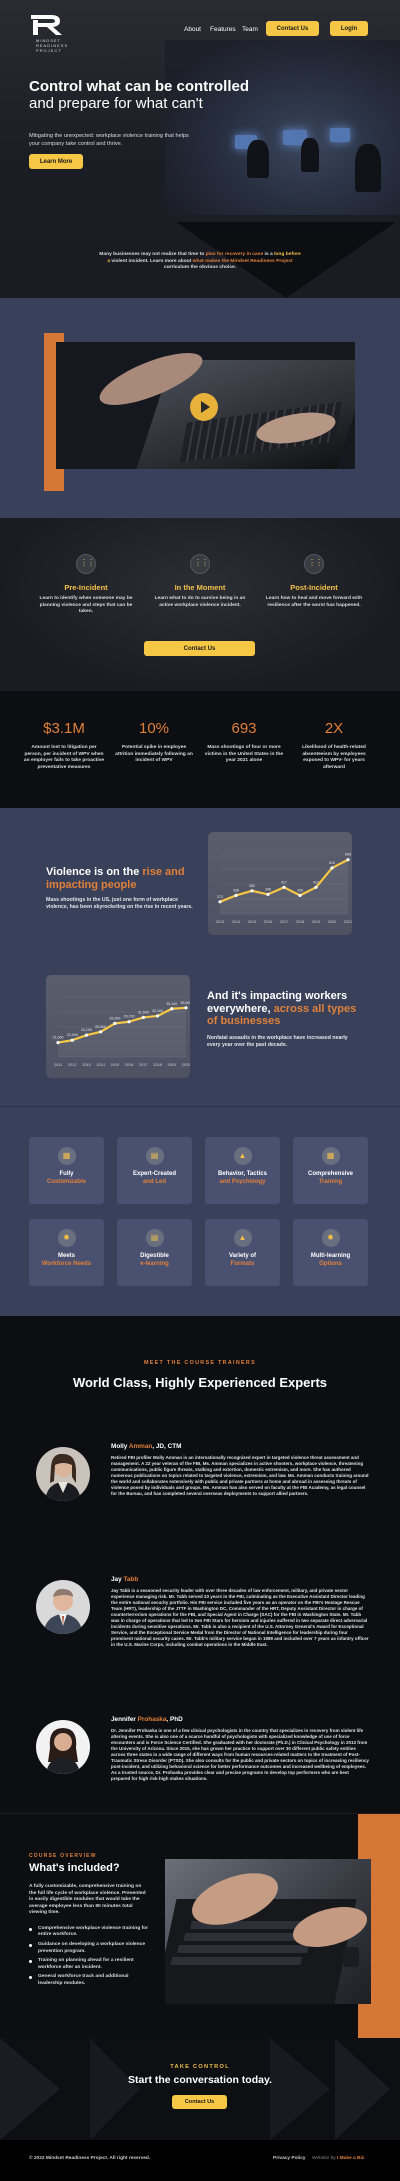 This screenshot has height=2181, width=400. What do you see at coordinates (236, 922) in the screenshot?
I see `x-tick-label: 2014` at bounding box center [236, 922].